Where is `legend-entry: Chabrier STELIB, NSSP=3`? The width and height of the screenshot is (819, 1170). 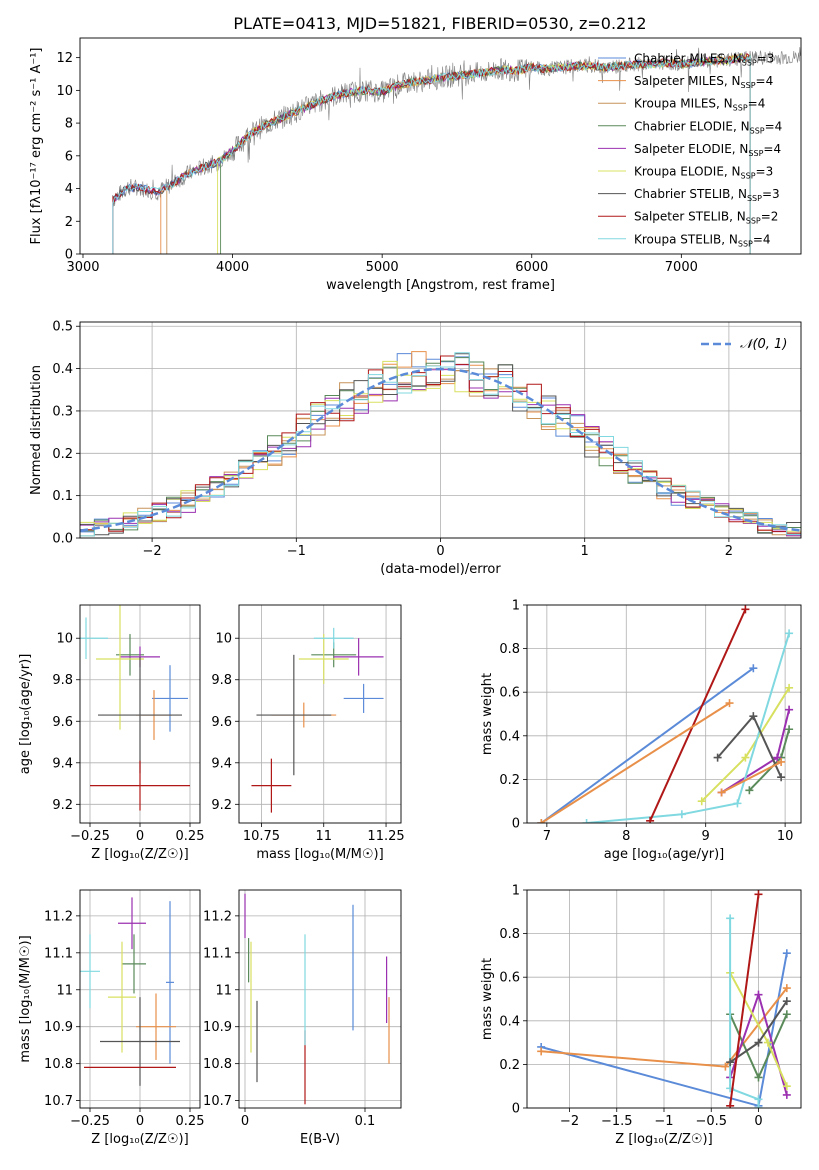
legend-entry: Chabrier STELIB, NSSP=3 is located at coordinates (707, 195).